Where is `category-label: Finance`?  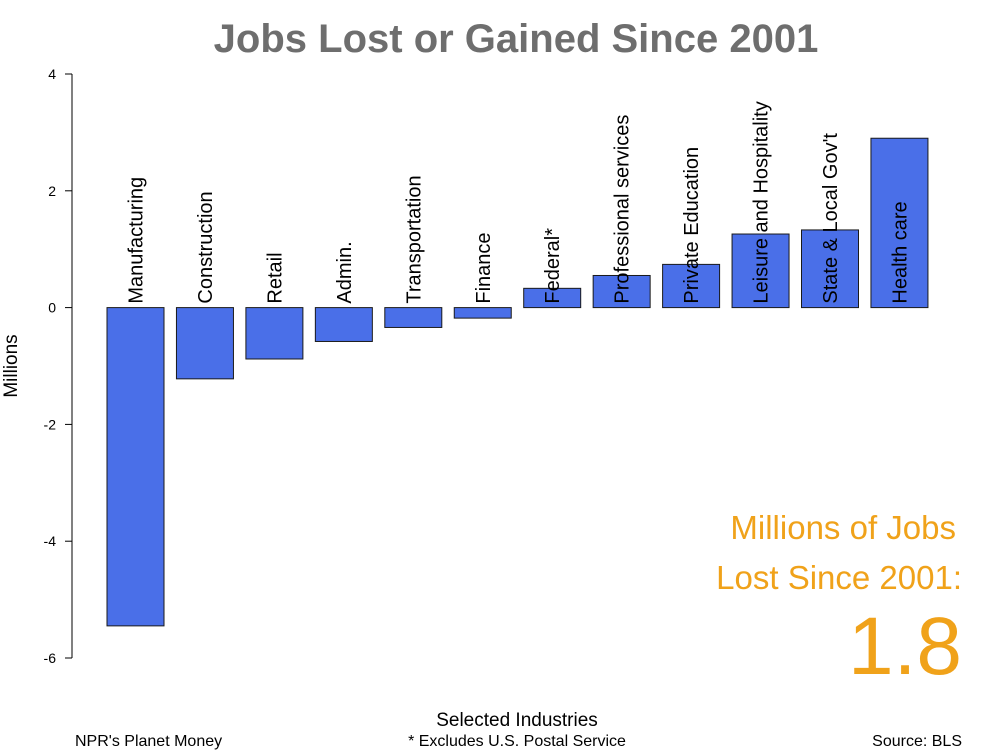 category-label: Finance is located at coordinates (484, 267).